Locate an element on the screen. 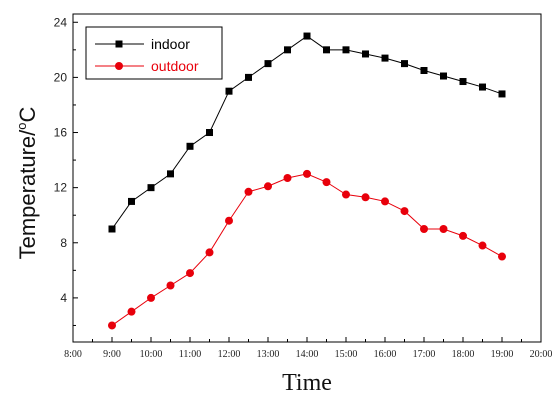 Image resolution: width=555 pixels, height=394 pixels. x-tick-label: 13:00 is located at coordinates (268, 354).